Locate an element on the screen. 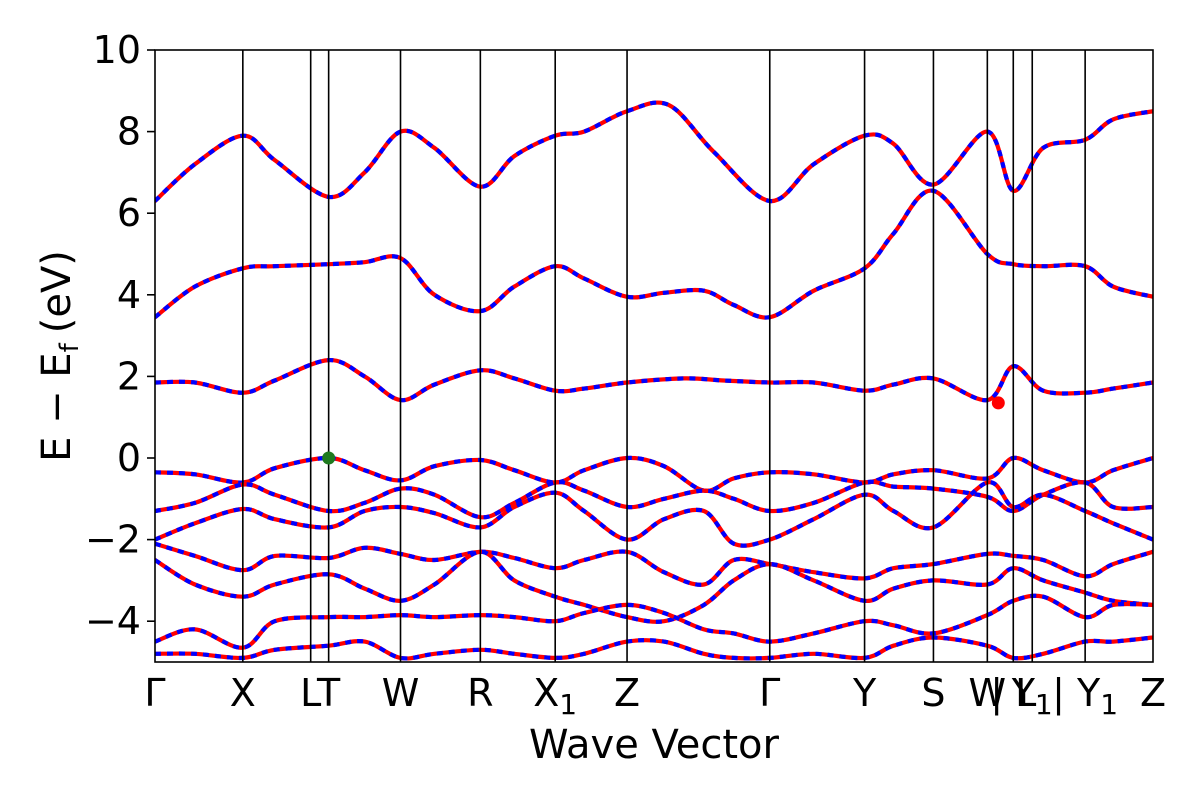  x-tick-label: Y is located at coordinates (864, 693).